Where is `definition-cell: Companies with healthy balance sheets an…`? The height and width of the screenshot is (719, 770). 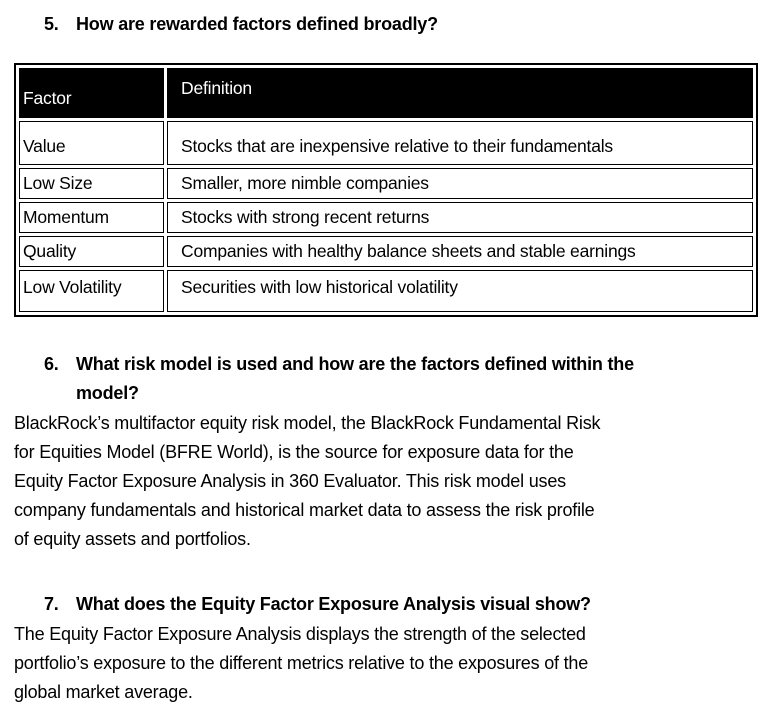
definition-cell: Companies with healthy balance sheets an… is located at coordinates (460, 251).